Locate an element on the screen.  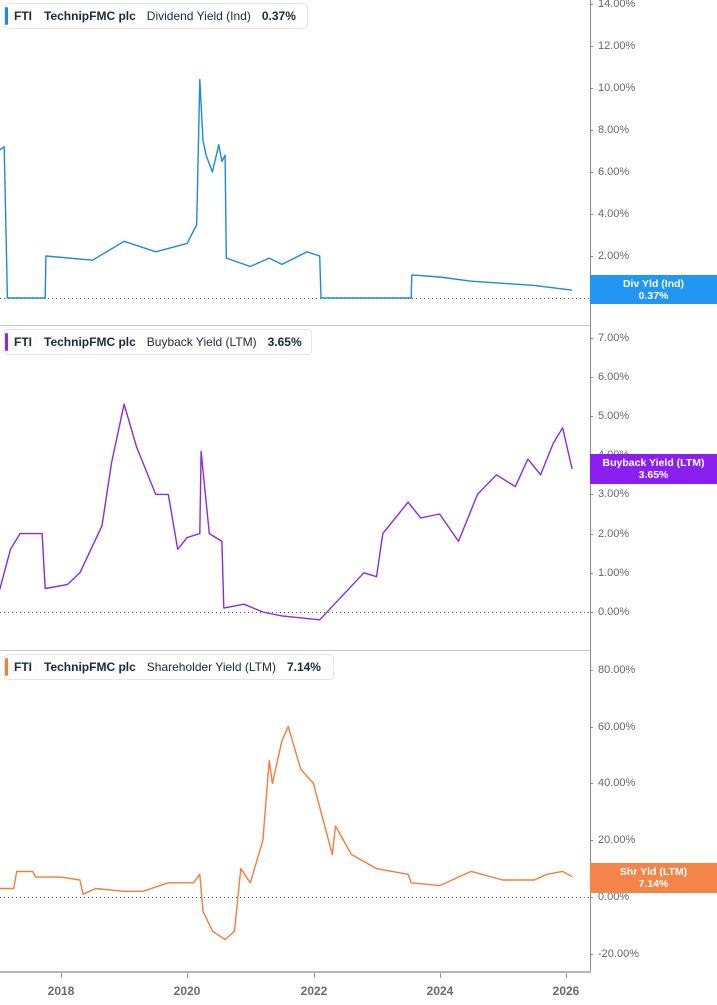
buyback-yield-badge: Buyback Yield (LTM) 3.65% is located at coordinates (653, 469).